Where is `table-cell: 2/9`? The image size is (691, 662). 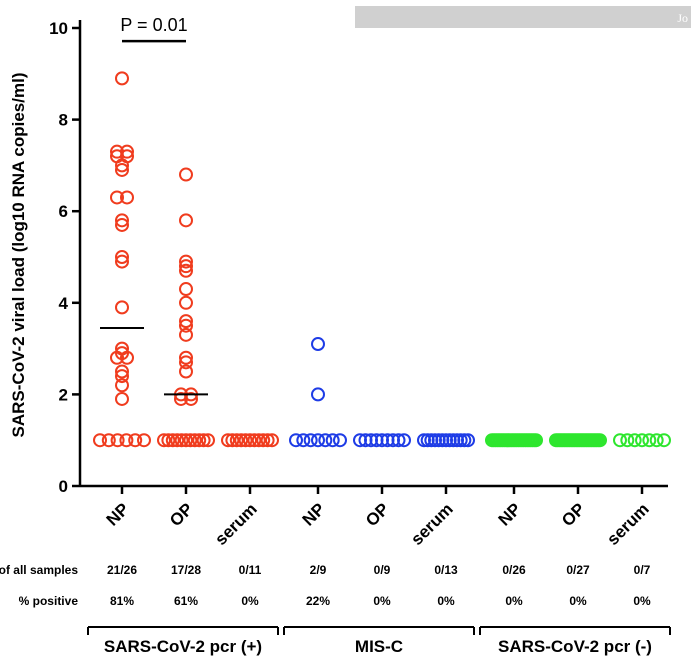 table-cell: 2/9 is located at coordinates (318, 570).